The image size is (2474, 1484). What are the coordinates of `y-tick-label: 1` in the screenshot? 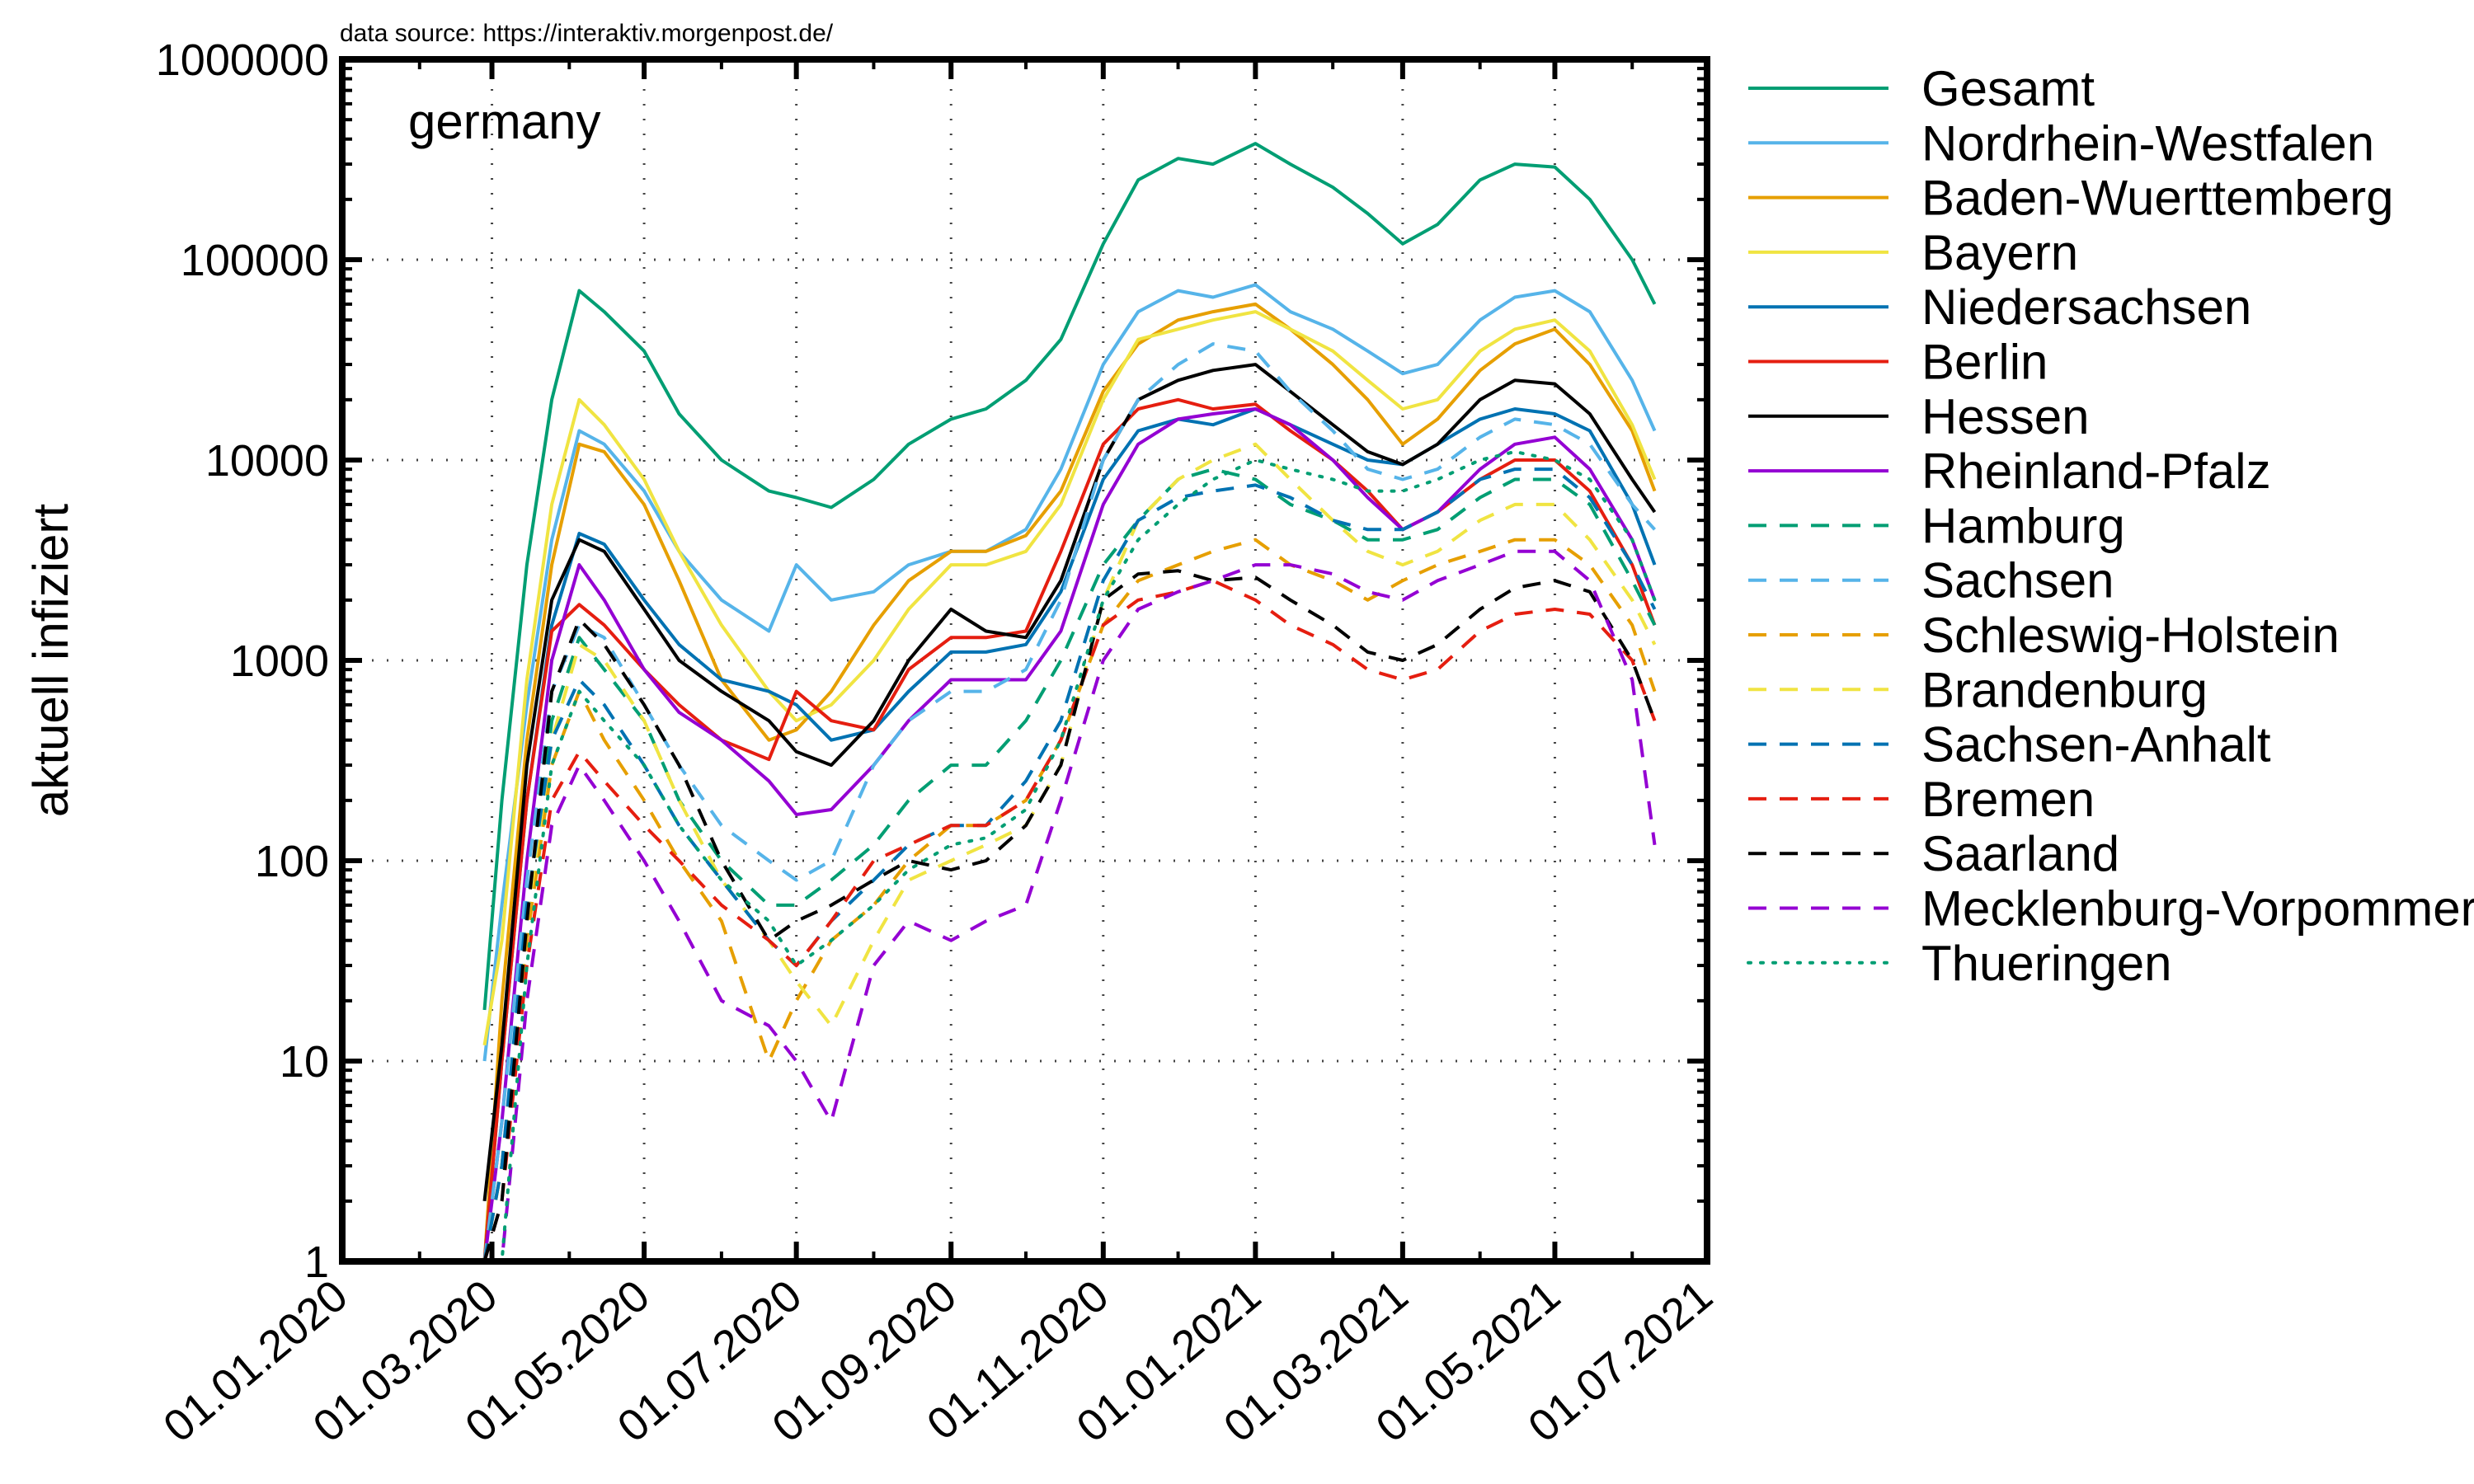 It's located at (316, 1262).